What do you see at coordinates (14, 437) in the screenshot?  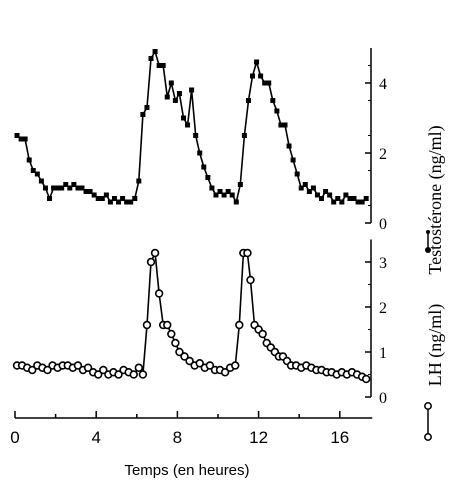 I see `x-tick-label: 0` at bounding box center [14, 437].